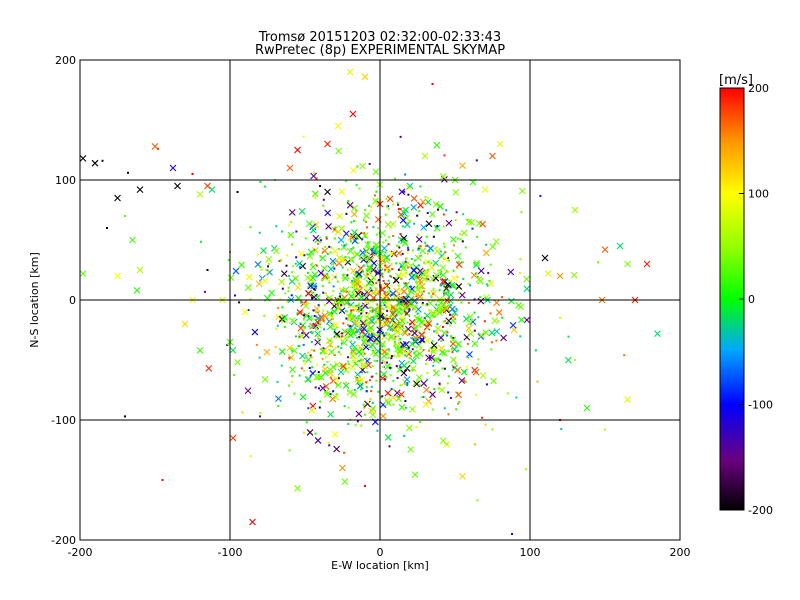  I want to click on chart-title: Tromsø 20151203 02:32:00-02:33:43, so click(379, 37).